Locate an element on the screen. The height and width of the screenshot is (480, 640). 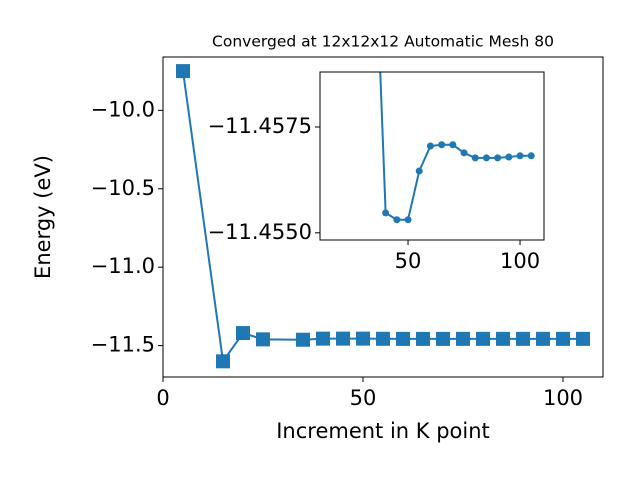
axes-frame is located at coordinates (432, 156).